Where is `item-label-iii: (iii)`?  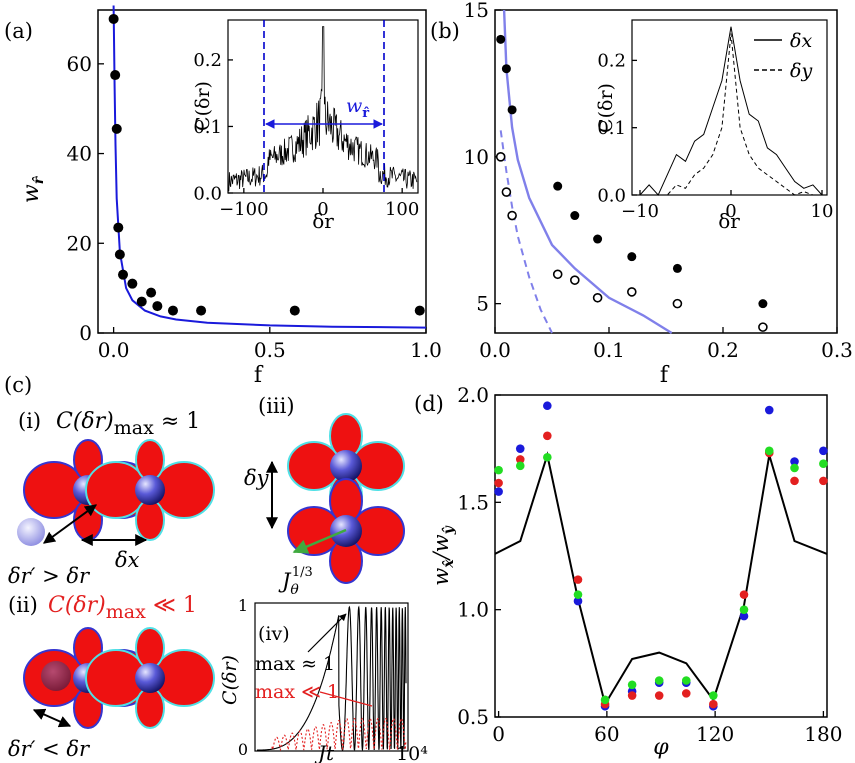 item-label-iii: (iii) is located at coordinates (276, 406).